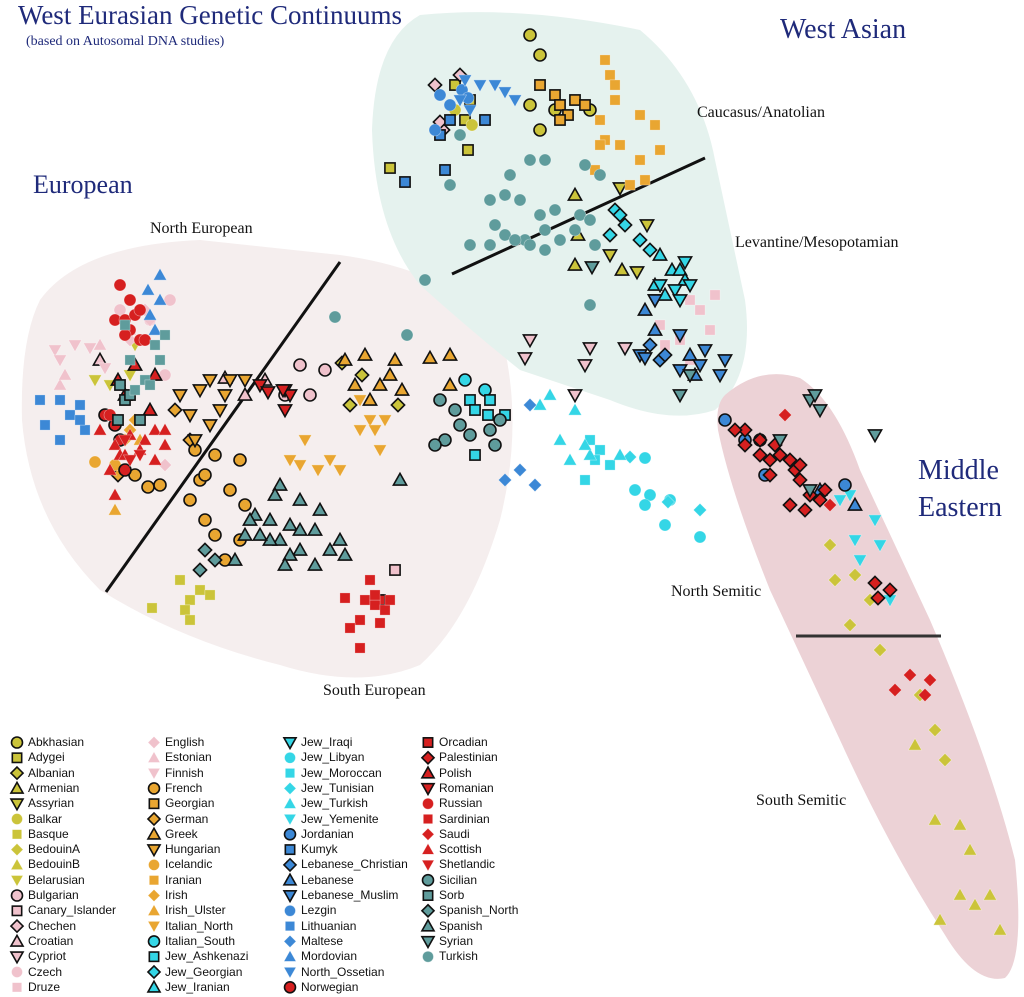 The height and width of the screenshot is (997, 1024). I want to click on data-point-iranian, so click(600, 120).